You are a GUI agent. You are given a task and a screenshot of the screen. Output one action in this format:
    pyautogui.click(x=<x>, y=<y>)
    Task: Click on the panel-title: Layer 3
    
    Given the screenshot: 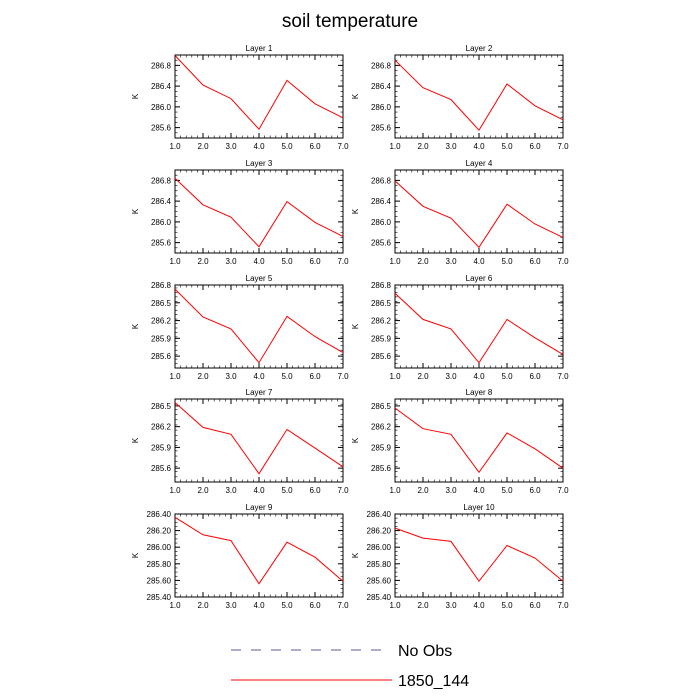 What is the action you would take?
    pyautogui.click(x=259, y=163)
    